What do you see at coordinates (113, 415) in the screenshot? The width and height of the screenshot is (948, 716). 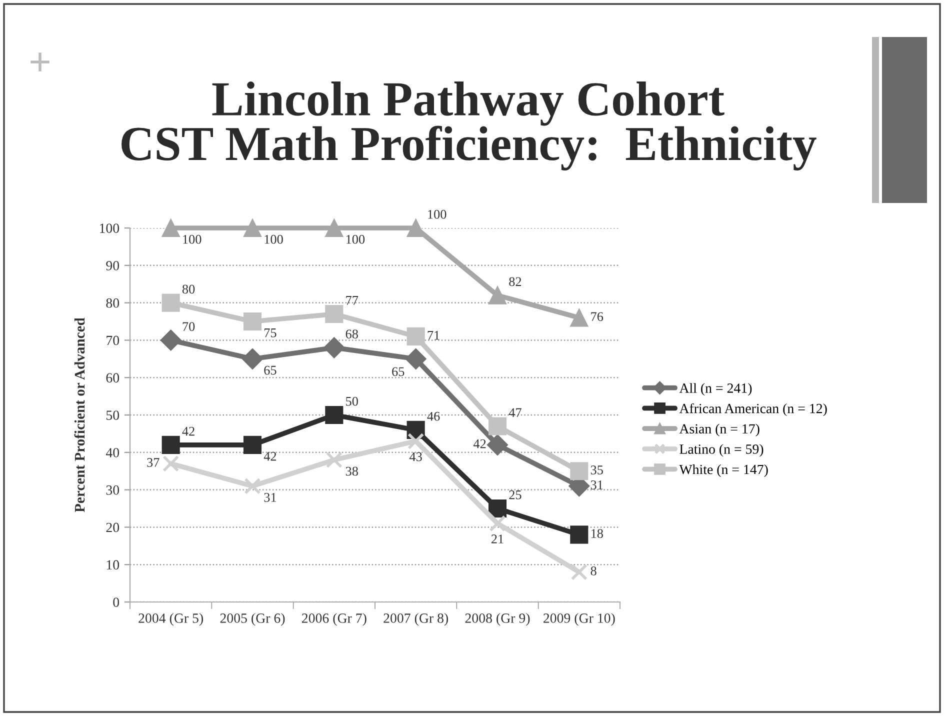 I see `y-tick-label: 50` at bounding box center [113, 415].